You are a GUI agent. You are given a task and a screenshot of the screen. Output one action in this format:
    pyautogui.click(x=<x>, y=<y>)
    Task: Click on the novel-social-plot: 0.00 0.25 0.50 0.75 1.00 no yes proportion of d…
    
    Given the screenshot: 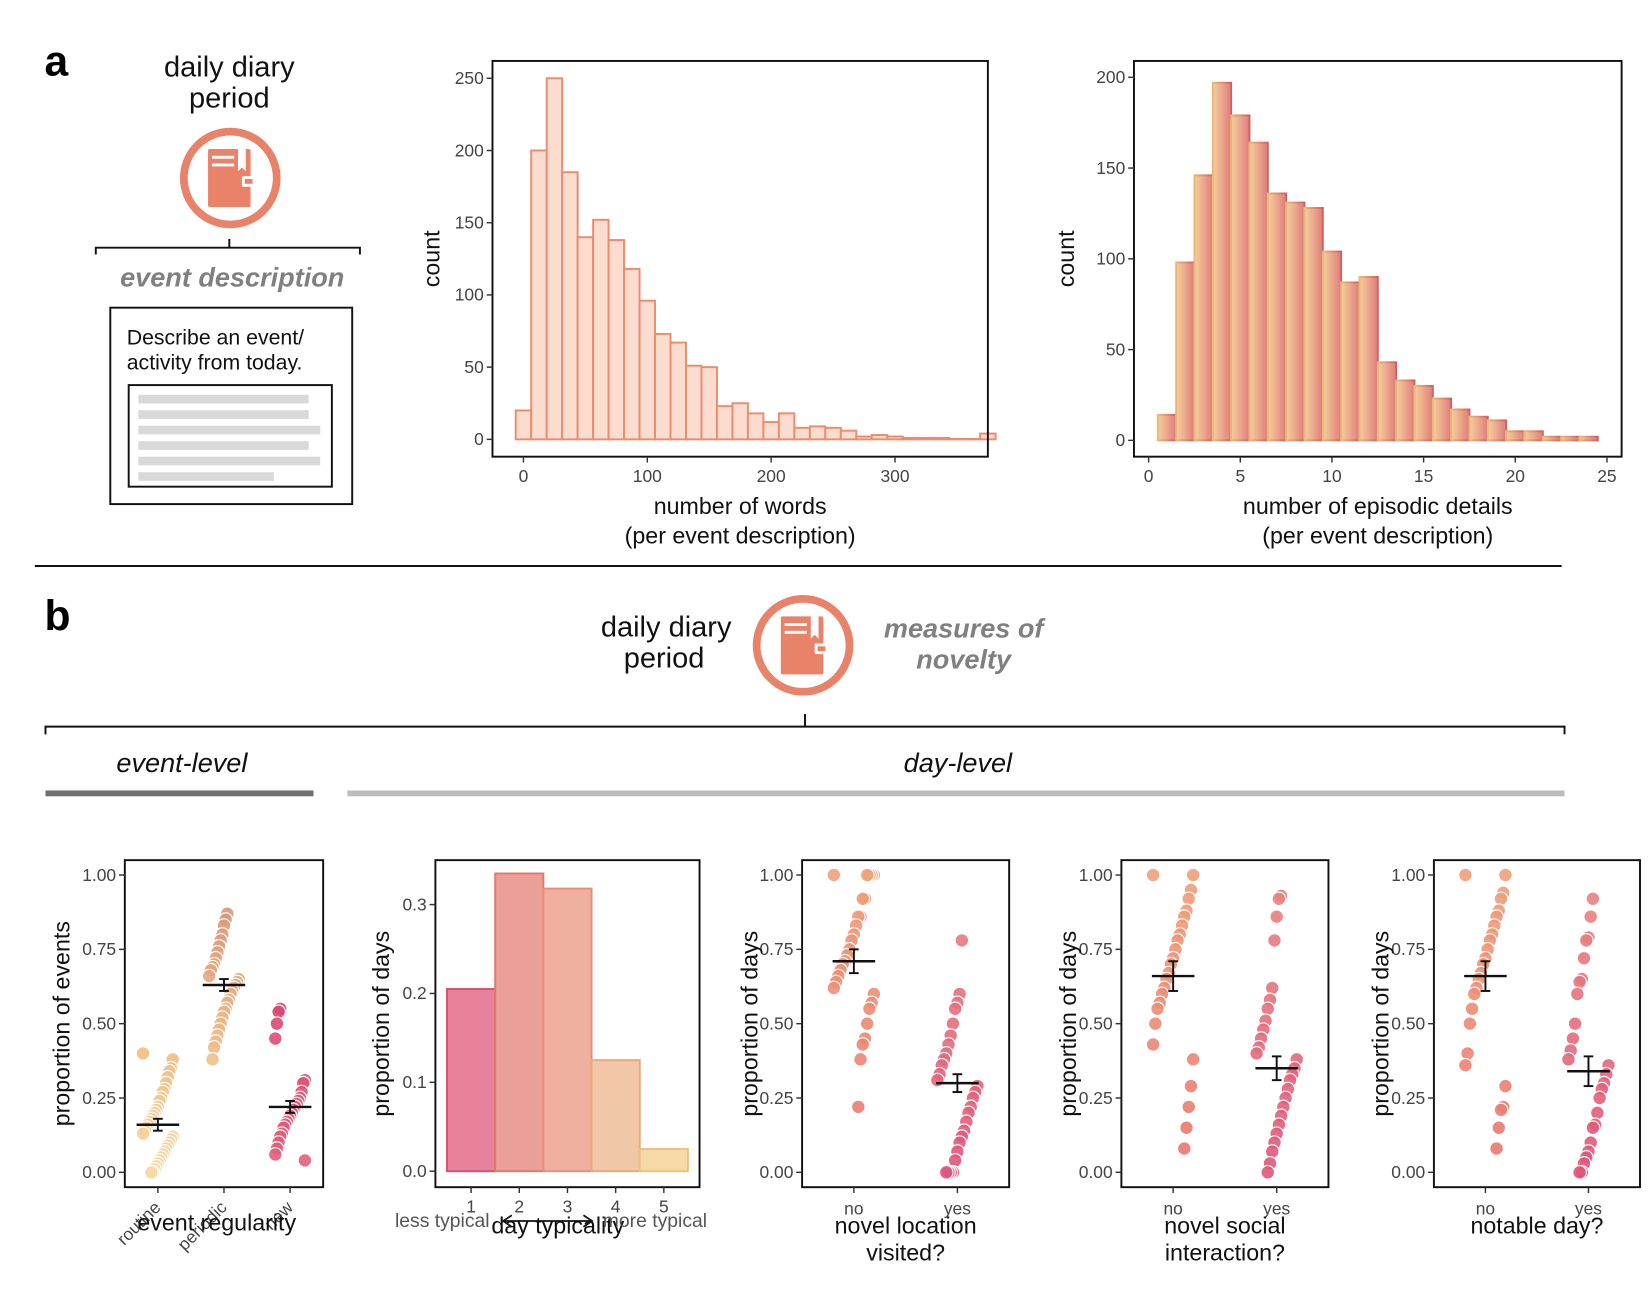 What is the action you would take?
    pyautogui.click(x=1192, y=1062)
    